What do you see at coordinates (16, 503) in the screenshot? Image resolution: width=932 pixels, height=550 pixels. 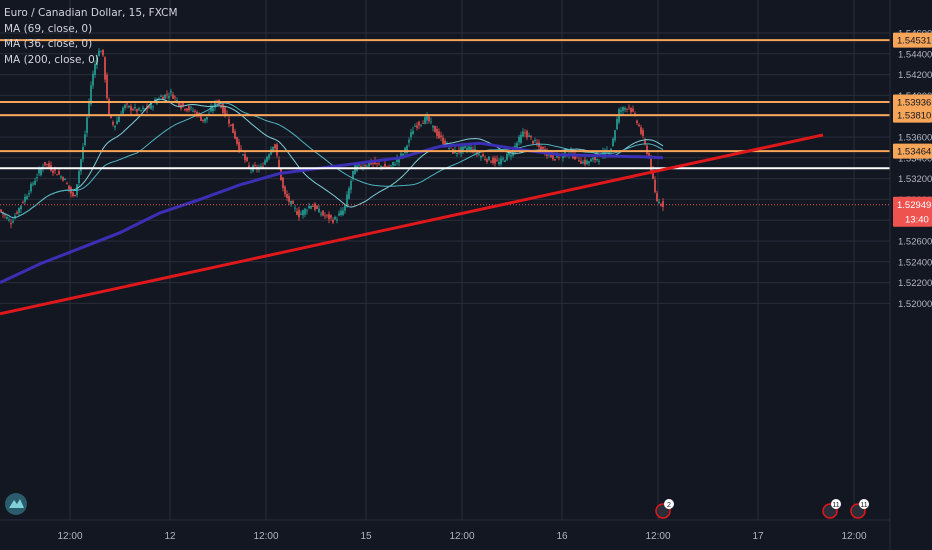 I see `logo-icon` at bounding box center [16, 503].